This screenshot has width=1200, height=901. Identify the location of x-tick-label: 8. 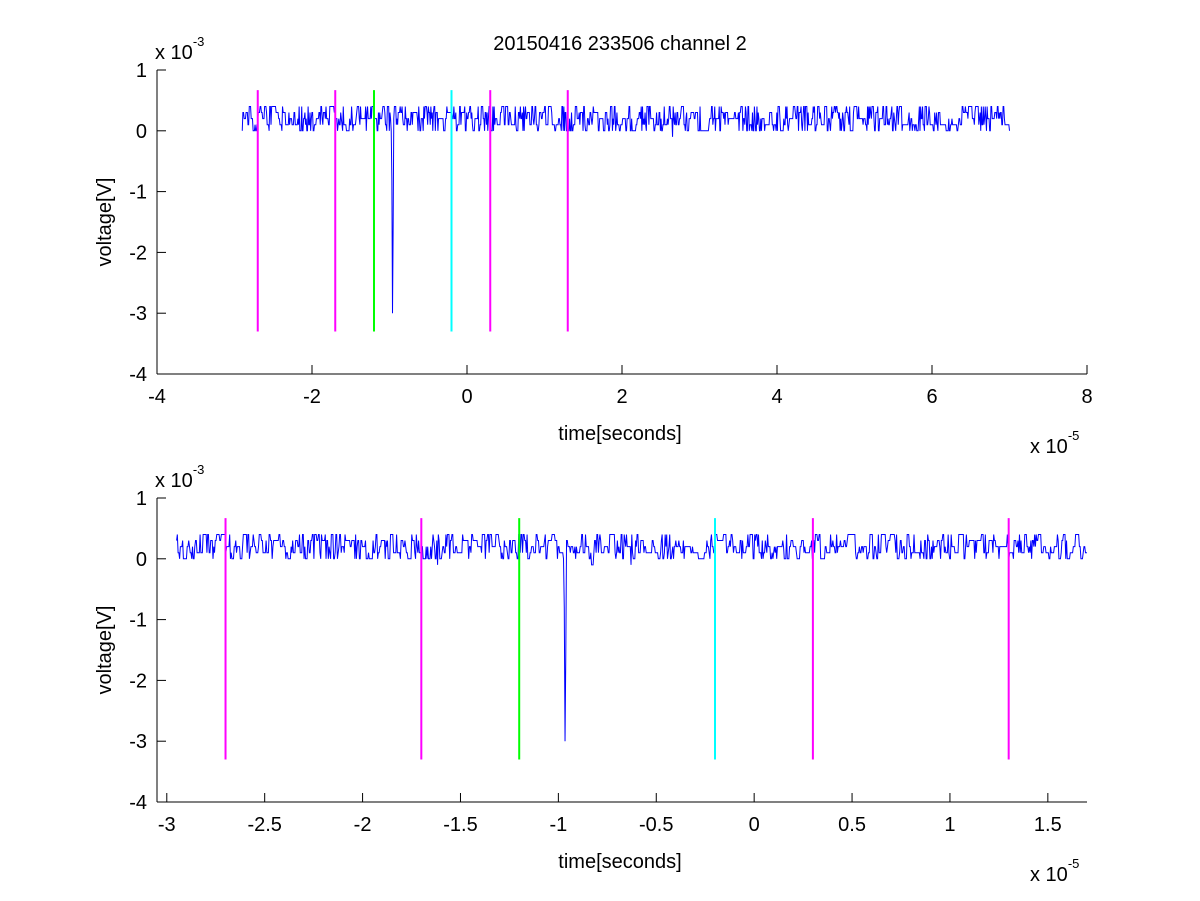
(1086, 397).